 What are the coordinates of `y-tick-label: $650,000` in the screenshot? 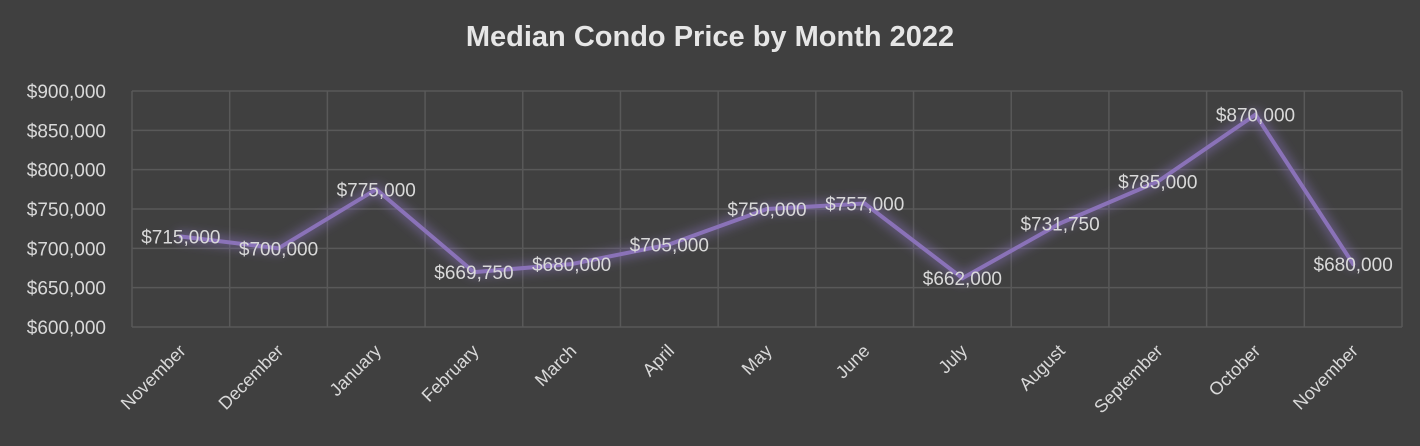 It's located at (66, 289).